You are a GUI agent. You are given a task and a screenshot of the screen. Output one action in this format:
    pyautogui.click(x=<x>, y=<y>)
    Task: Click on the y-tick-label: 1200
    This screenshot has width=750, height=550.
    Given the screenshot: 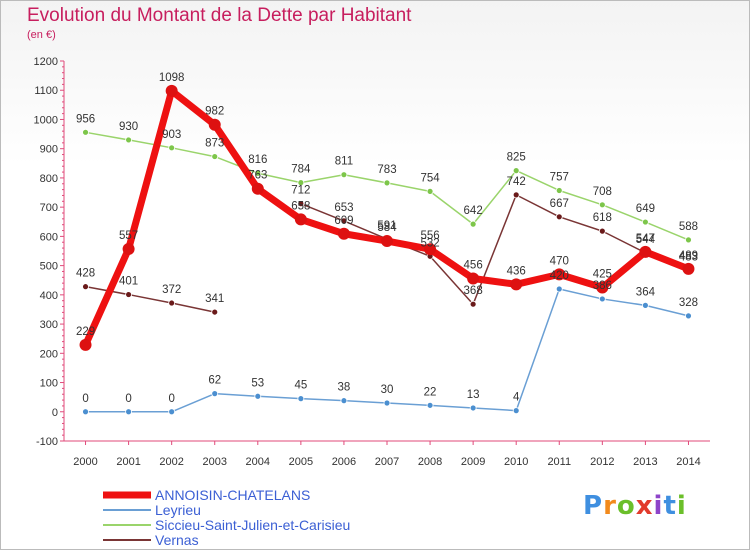 What is the action you would take?
    pyautogui.click(x=46, y=62)
    